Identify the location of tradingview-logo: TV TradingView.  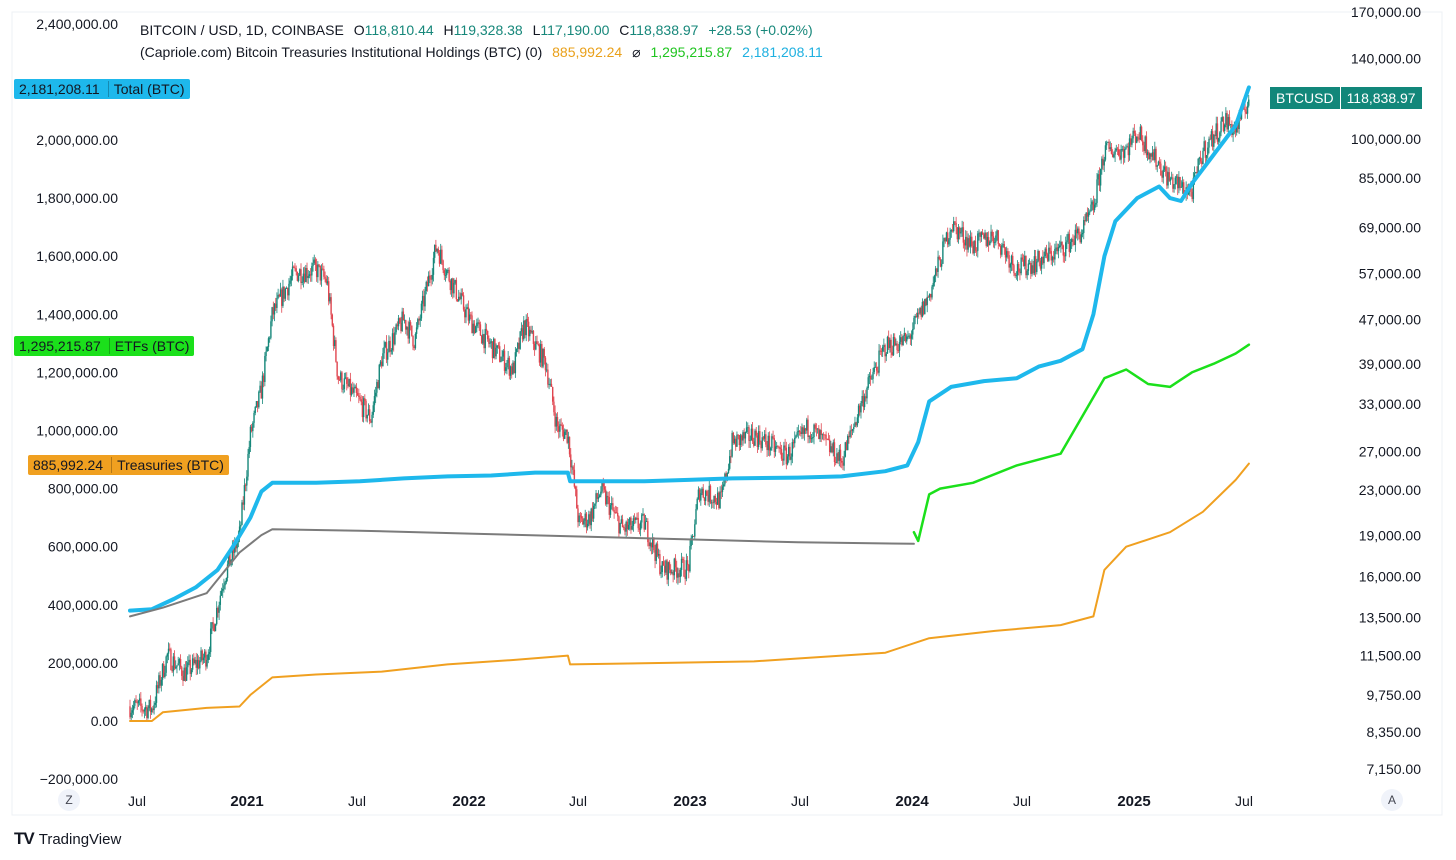
(67, 839).